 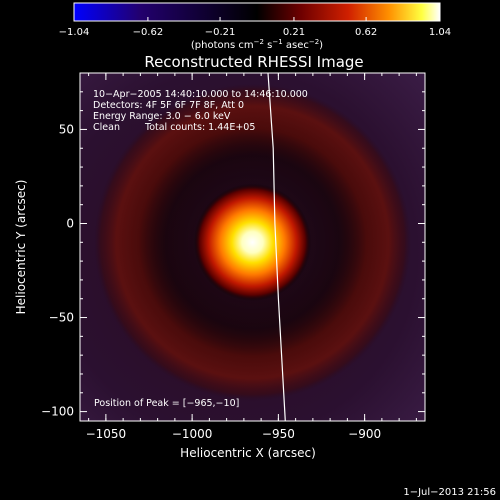 I want to click on annotation-time-range: 10−Apr−2005 14:40:10.000 to 14:46:10.000, so click(x=200, y=94).